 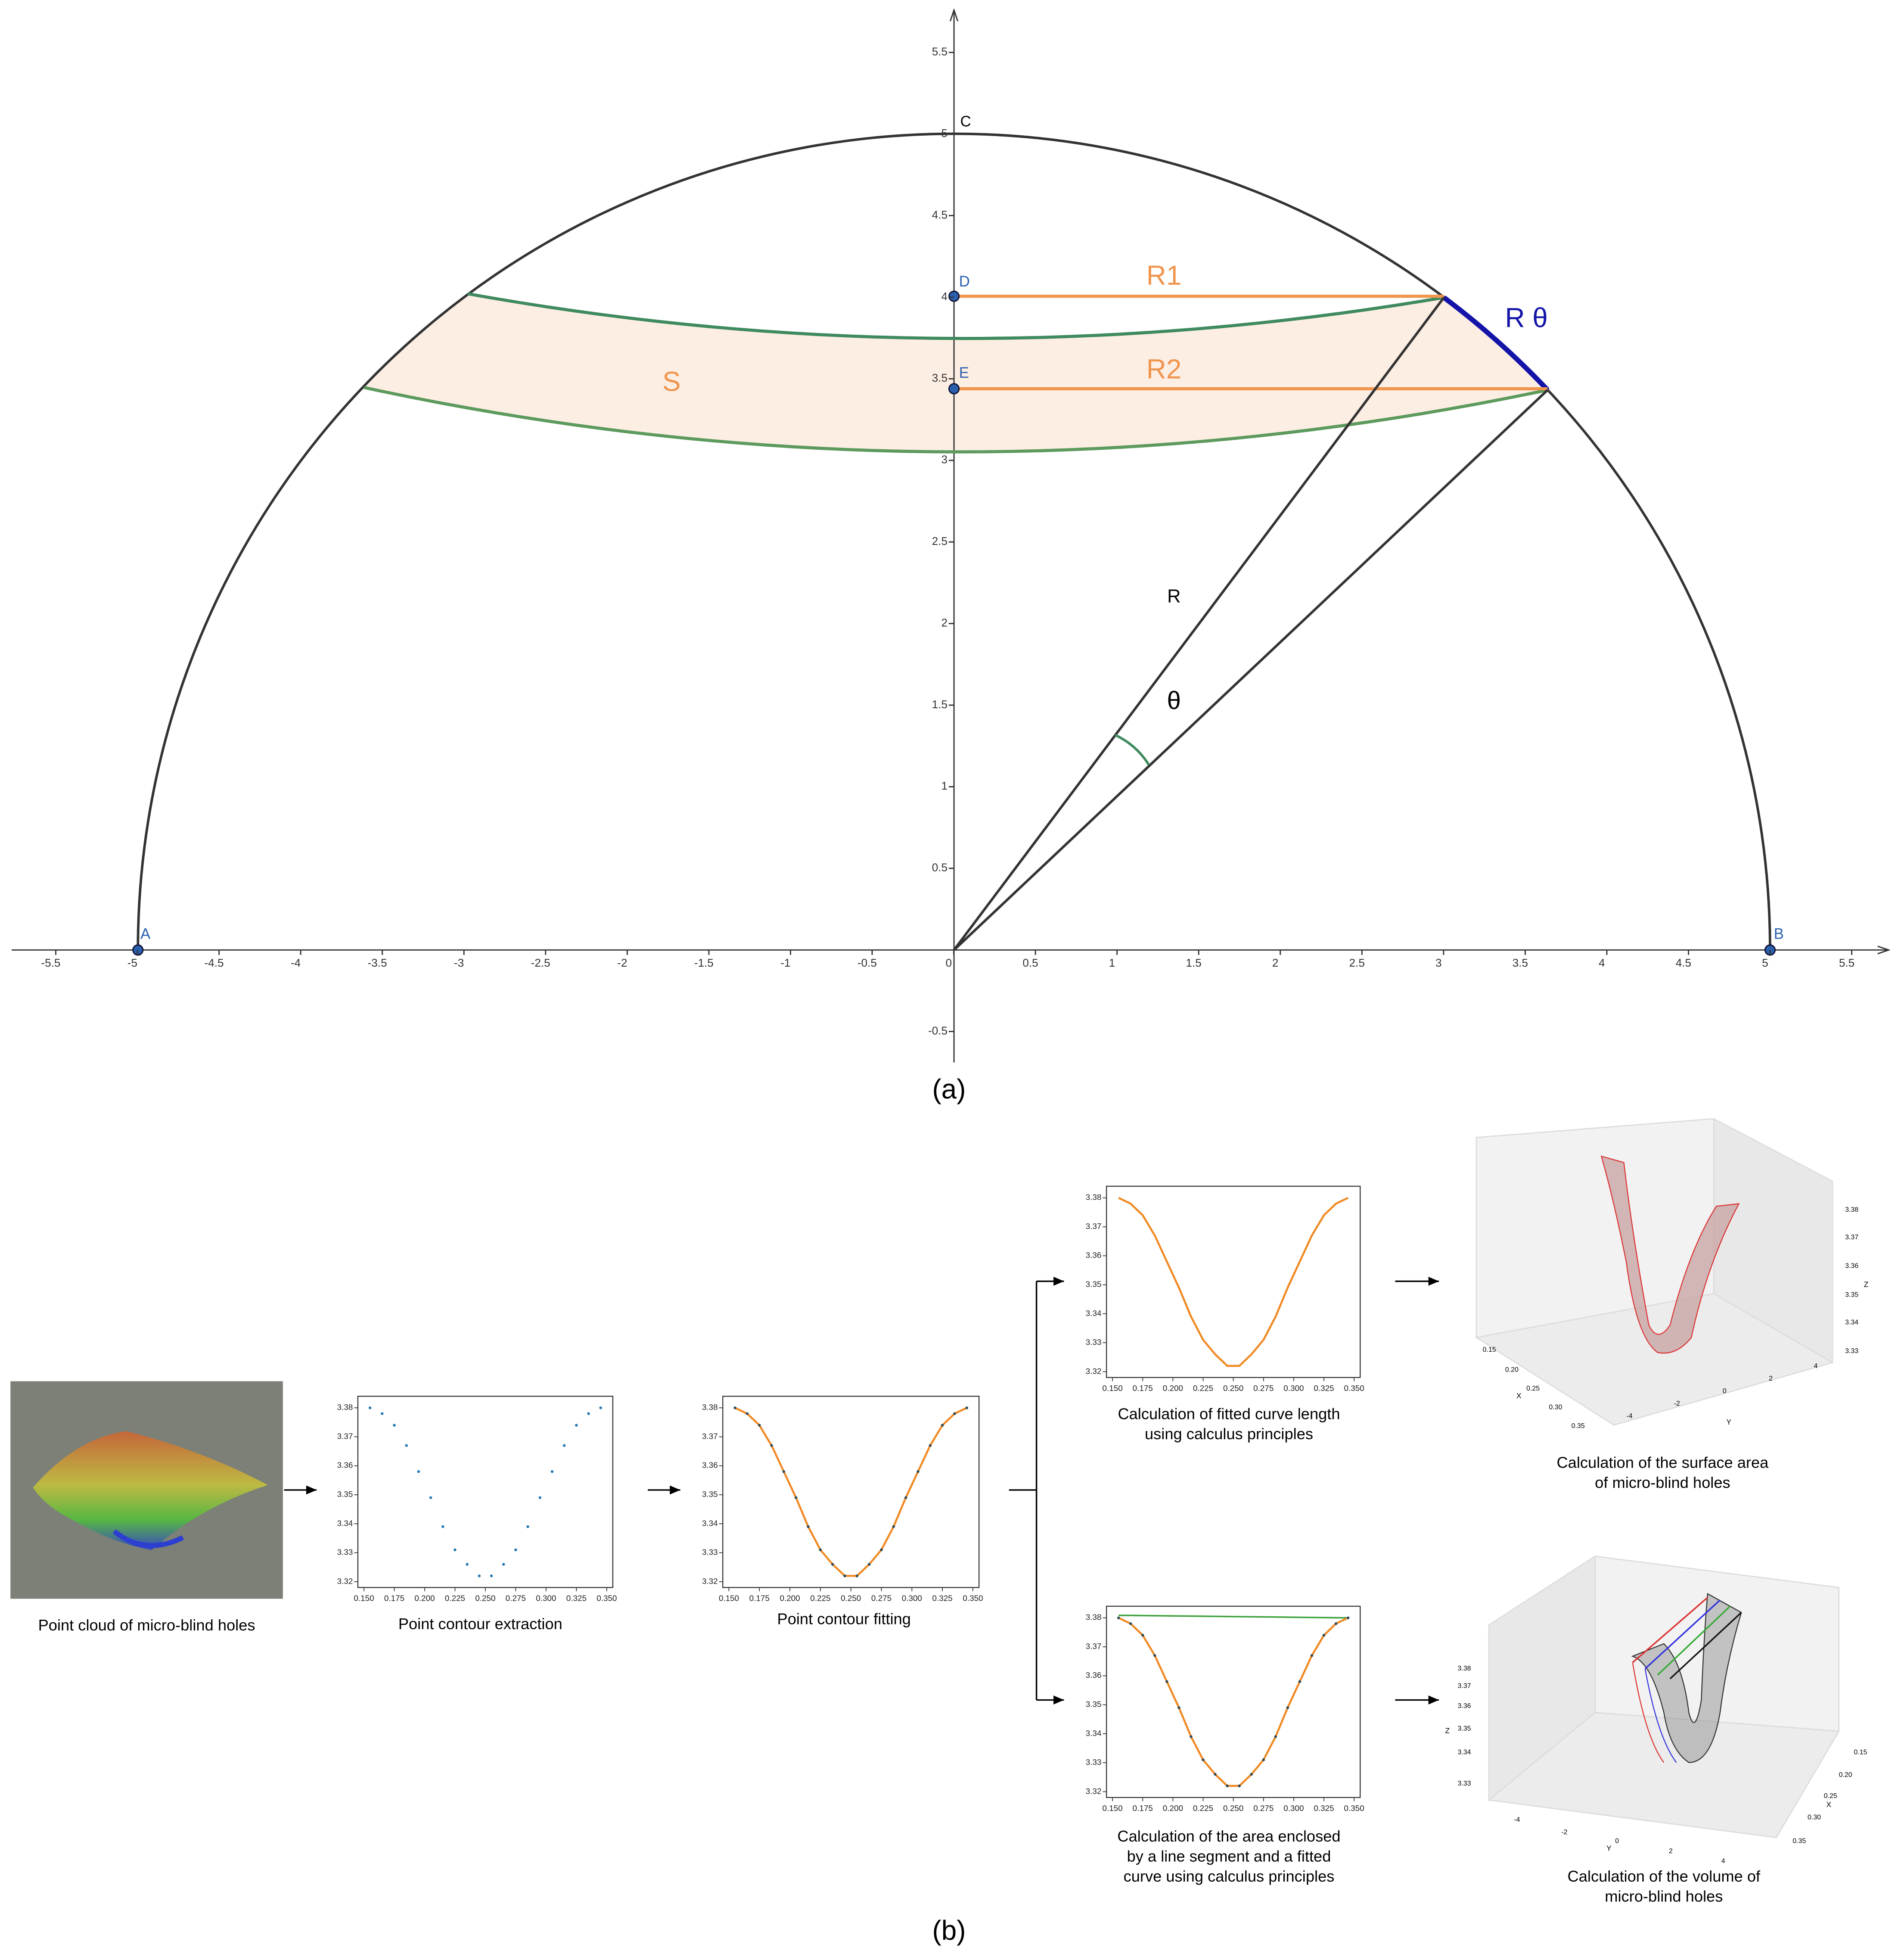 What do you see at coordinates (148, 1539) in the screenshot?
I see `point-cloud` at bounding box center [148, 1539].